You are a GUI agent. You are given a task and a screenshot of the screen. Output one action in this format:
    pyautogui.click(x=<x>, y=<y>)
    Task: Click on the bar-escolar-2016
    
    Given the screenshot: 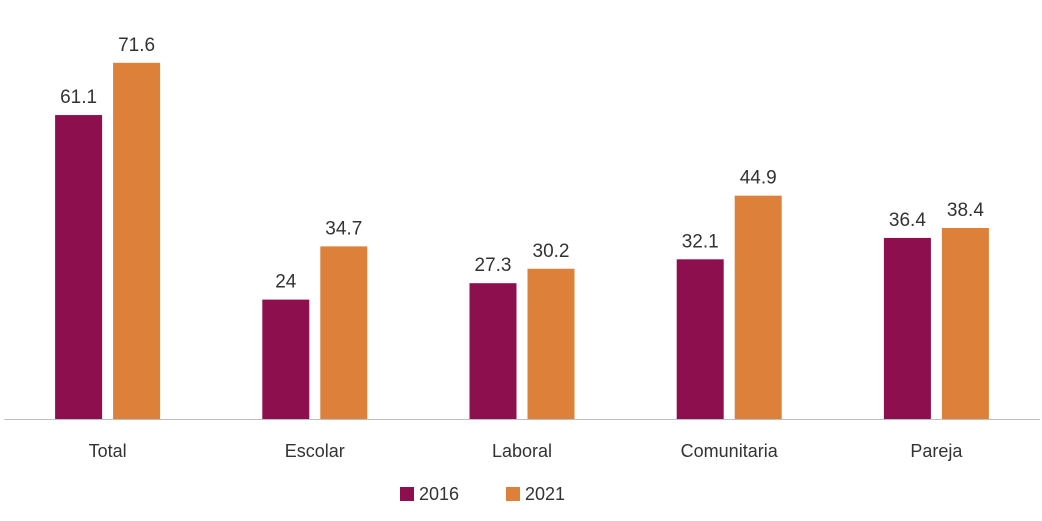 What is the action you would take?
    pyautogui.click(x=286, y=359)
    